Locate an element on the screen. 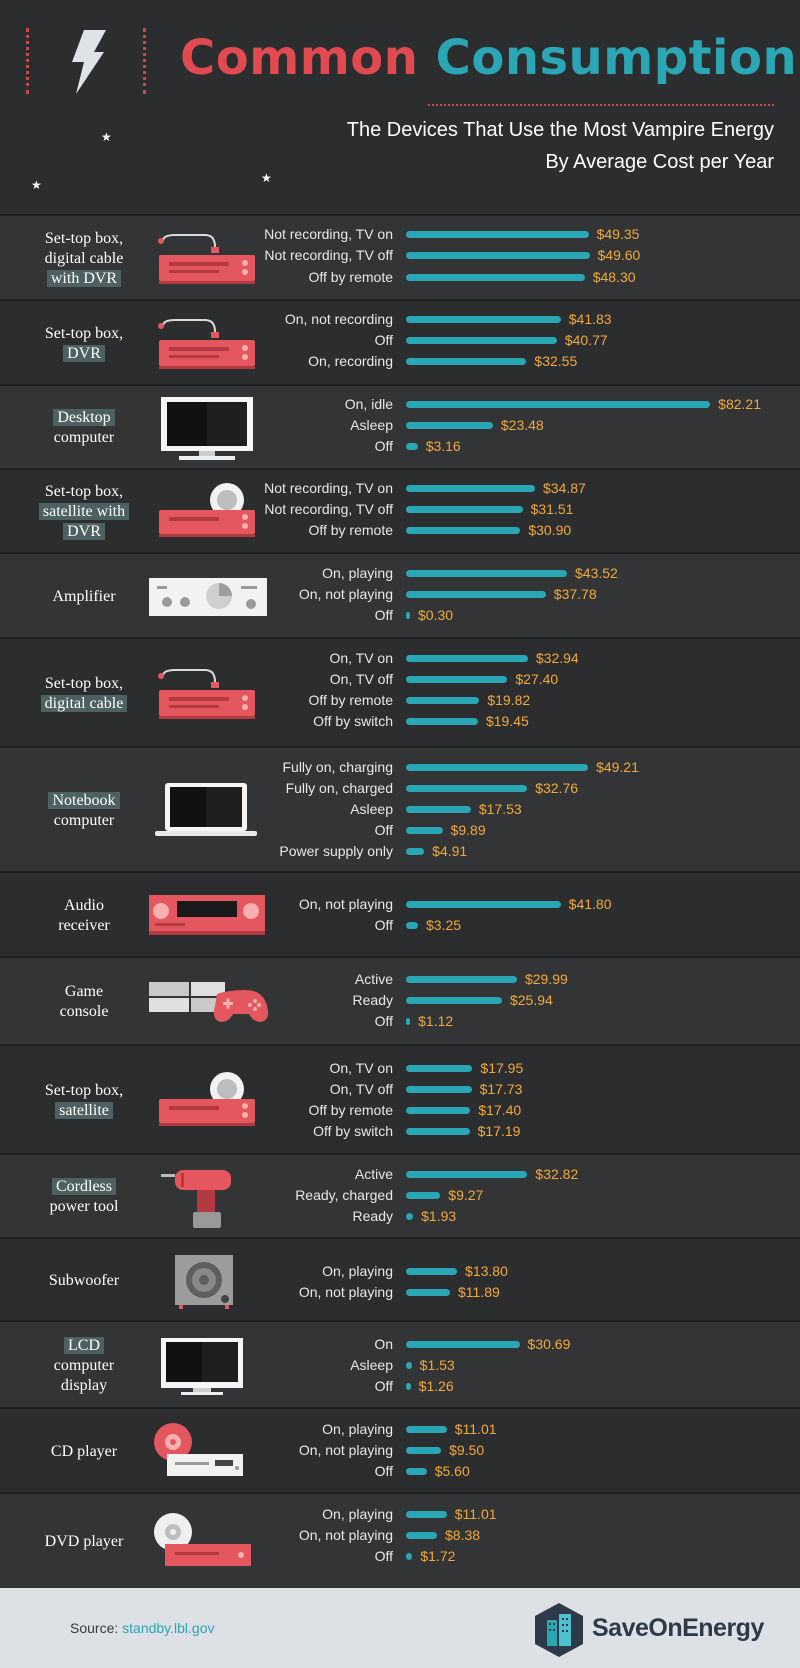 This screenshot has height=1668, width=800. cost-value-label: $9.50 is located at coordinates (467, 1450).